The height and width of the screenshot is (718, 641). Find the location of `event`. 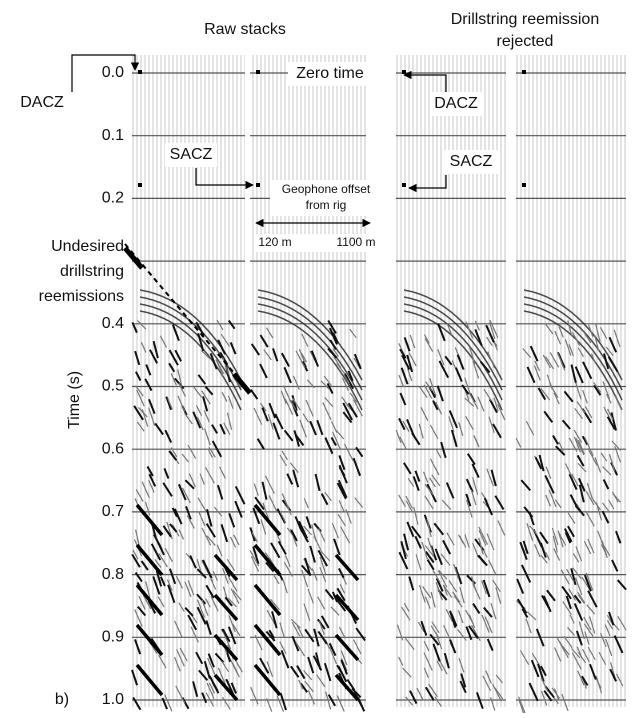

event is located at coordinates (310, 352).